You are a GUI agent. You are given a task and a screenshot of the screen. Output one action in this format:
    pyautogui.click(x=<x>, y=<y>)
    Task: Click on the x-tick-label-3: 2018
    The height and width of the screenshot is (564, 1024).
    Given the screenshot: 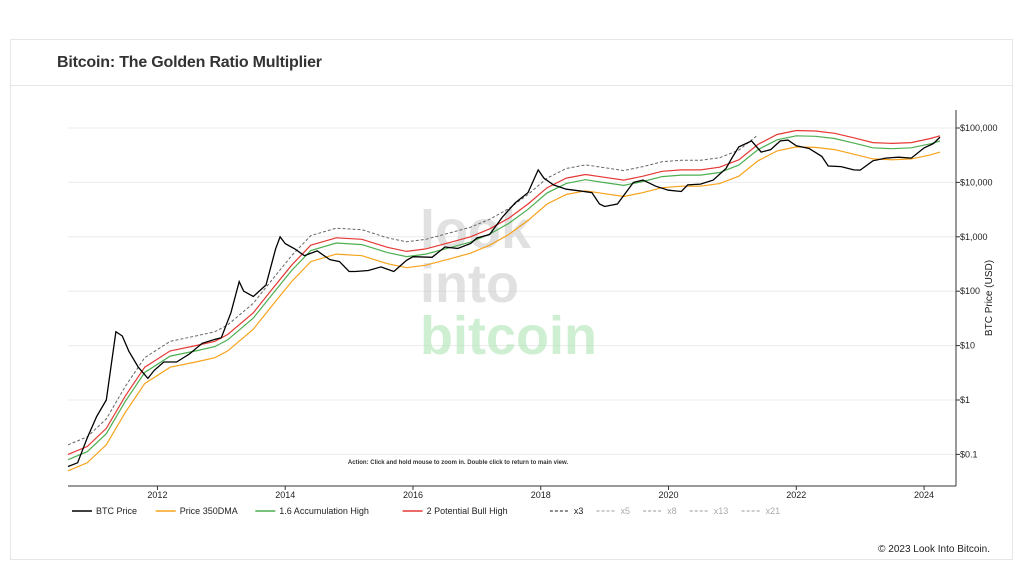 What is the action you would take?
    pyautogui.click(x=541, y=495)
    